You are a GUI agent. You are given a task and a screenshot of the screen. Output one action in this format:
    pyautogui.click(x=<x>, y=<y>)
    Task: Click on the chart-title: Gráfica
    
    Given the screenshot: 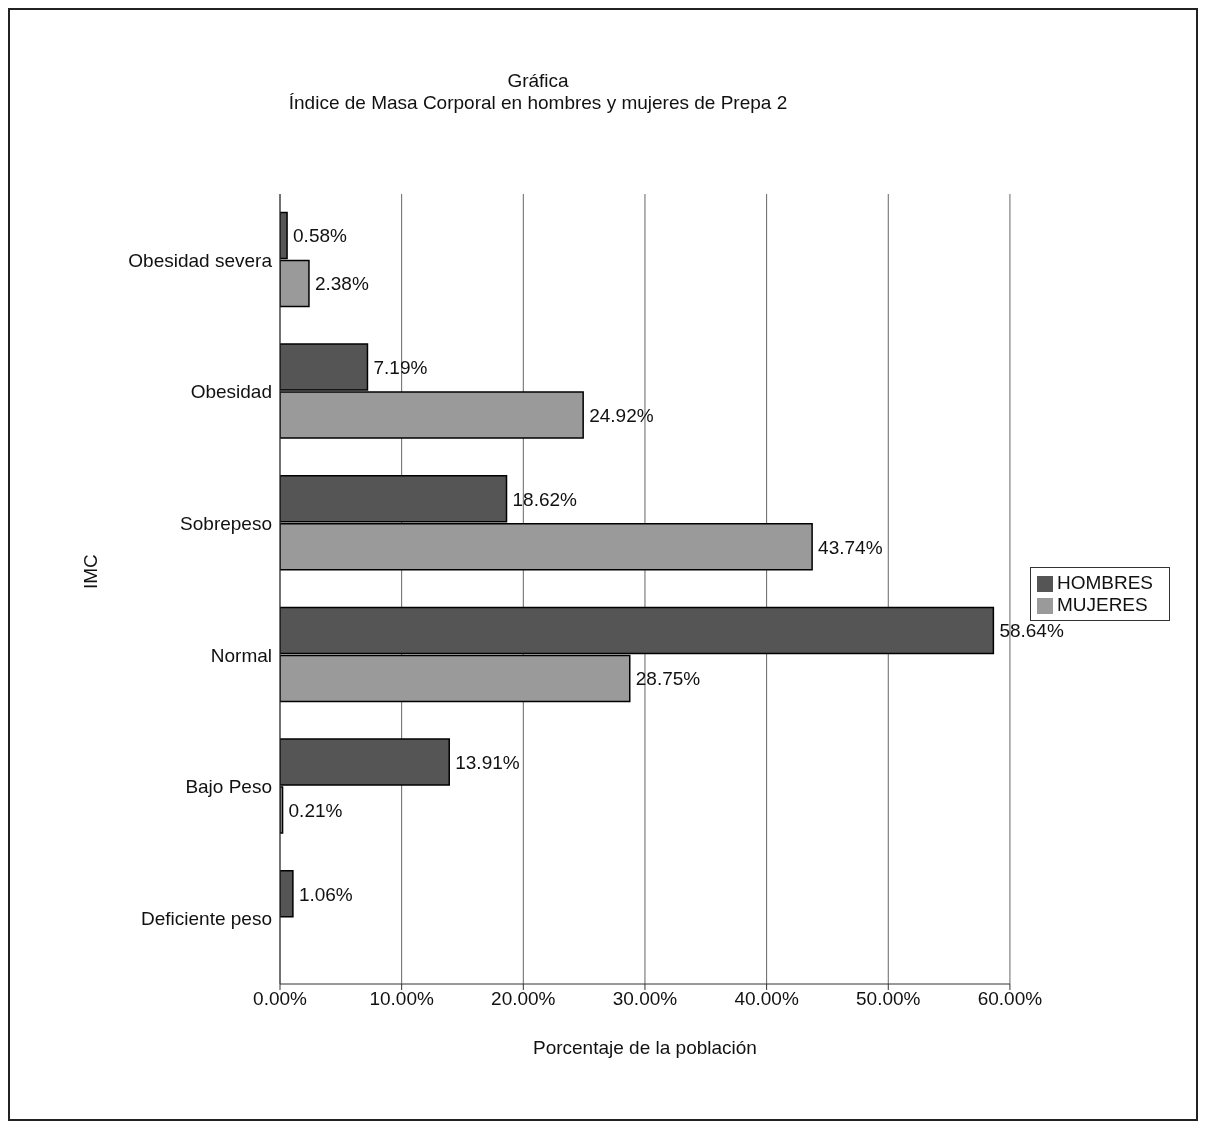 What is the action you would take?
    pyautogui.click(x=538, y=81)
    